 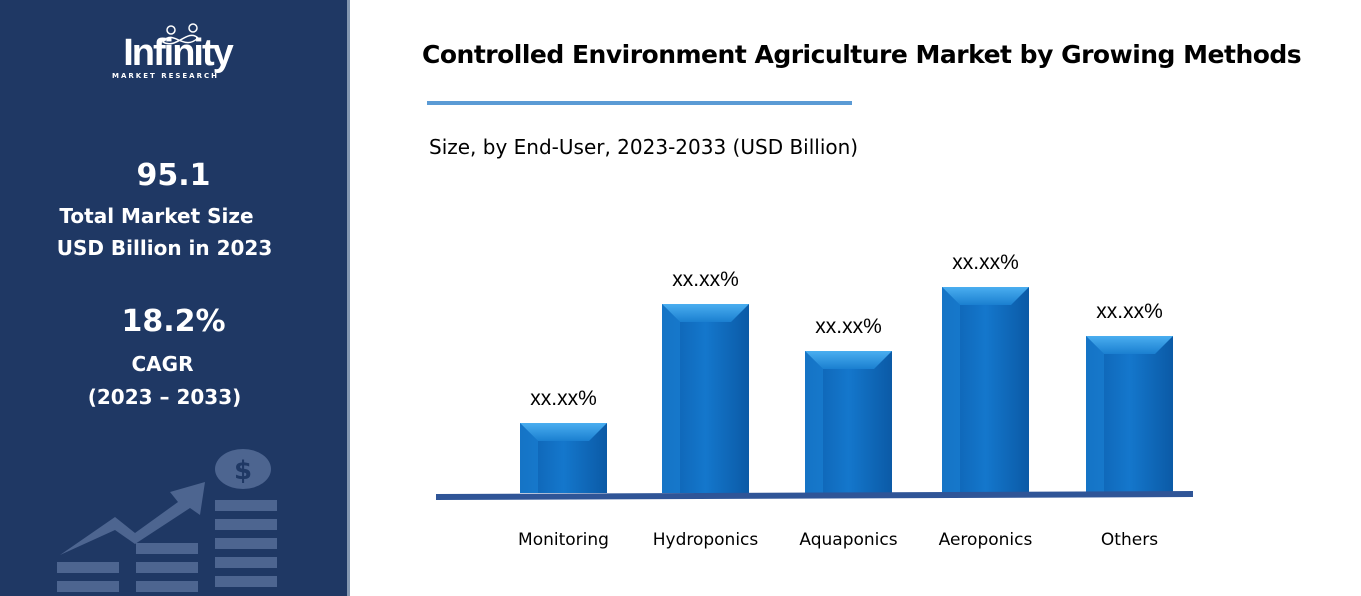 I want to click on market-size-unit: USD Billion in 2023, so click(x=164, y=248).